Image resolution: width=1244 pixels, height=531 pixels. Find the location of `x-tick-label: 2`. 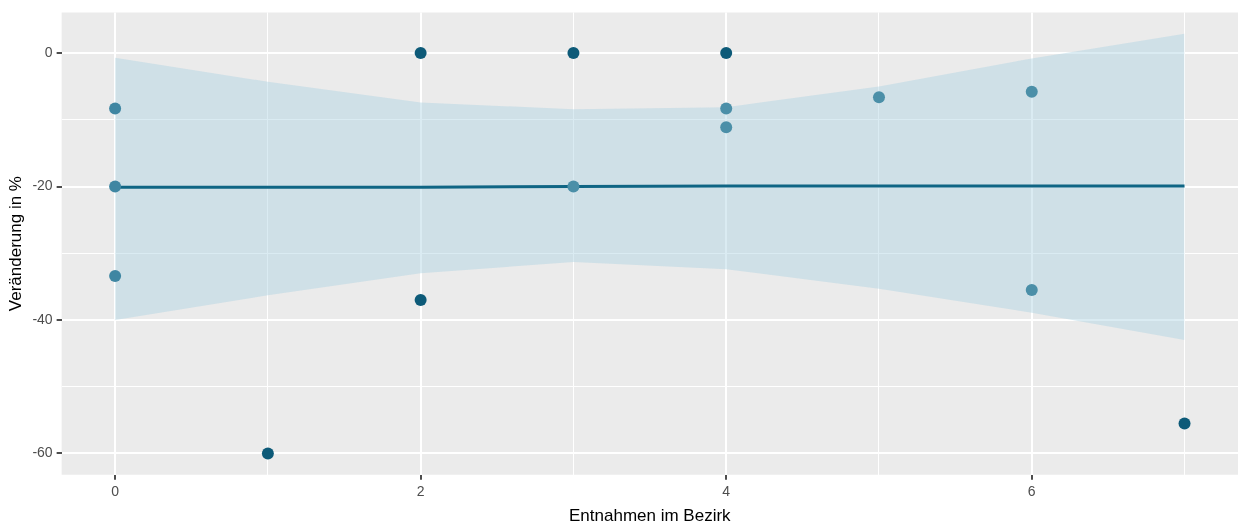

x-tick-label: 2 is located at coordinates (420, 491).